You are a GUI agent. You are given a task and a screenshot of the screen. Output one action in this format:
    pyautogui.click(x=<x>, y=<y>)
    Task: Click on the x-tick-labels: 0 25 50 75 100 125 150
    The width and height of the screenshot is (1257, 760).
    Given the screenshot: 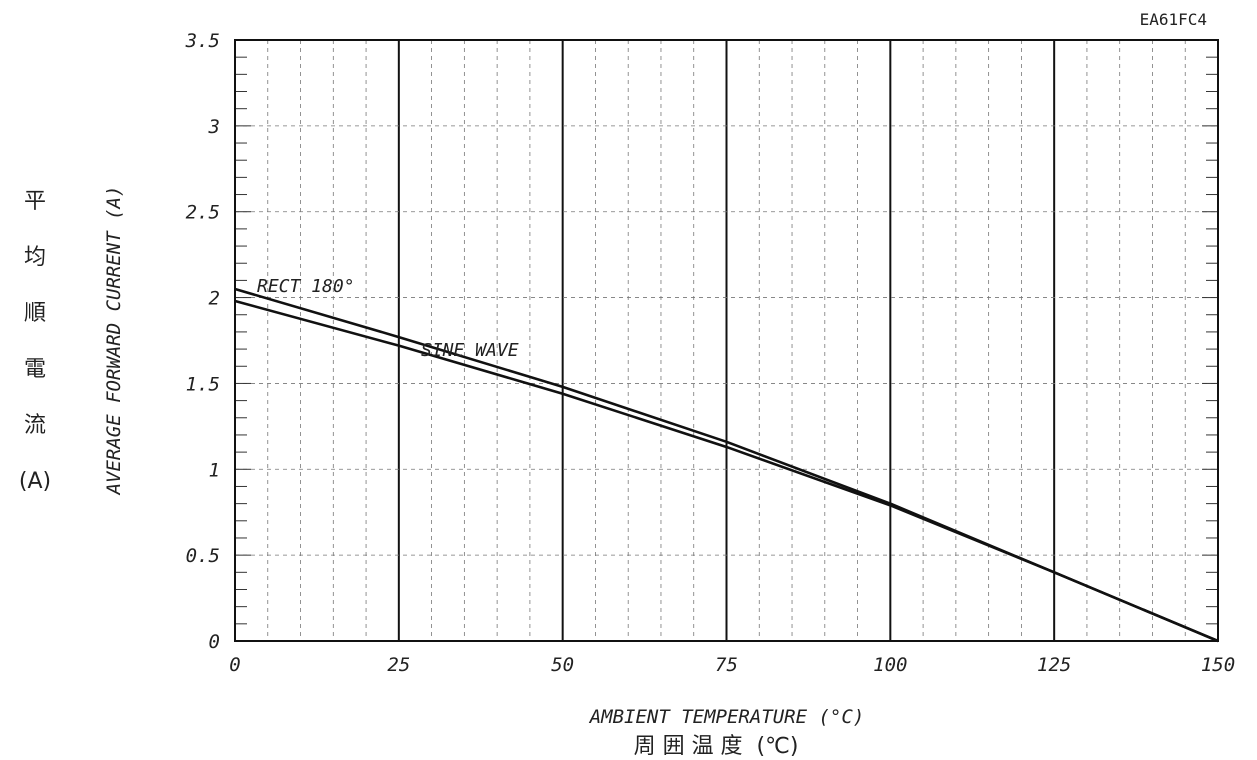 What is the action you would take?
    pyautogui.click(x=732, y=665)
    